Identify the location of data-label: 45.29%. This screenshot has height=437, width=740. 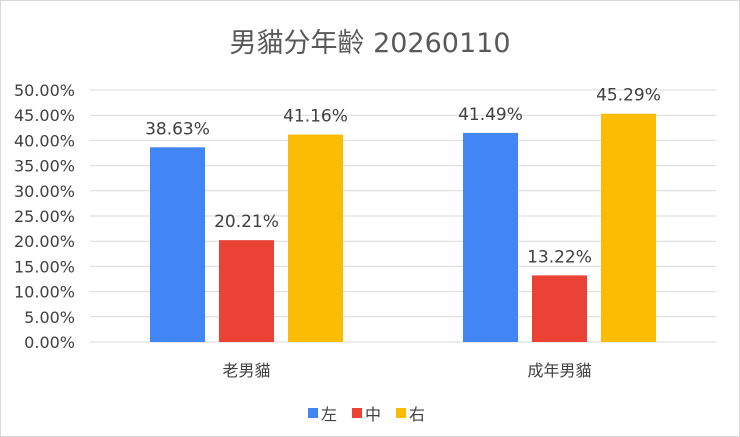
(628, 96).